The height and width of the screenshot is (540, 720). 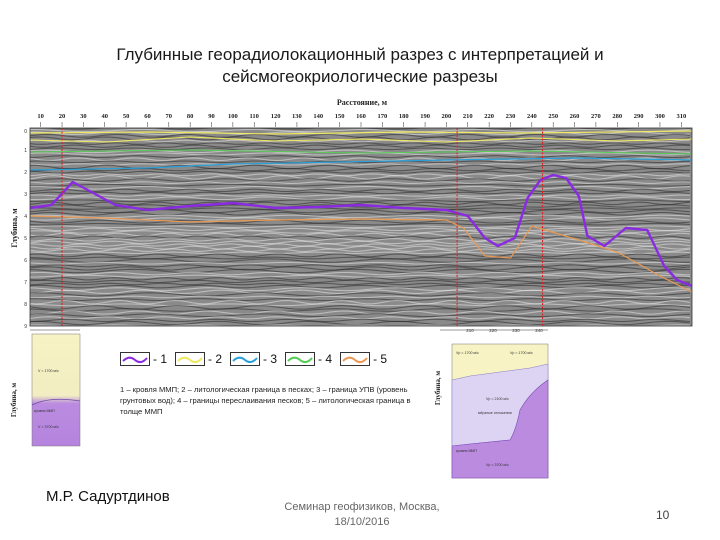 What do you see at coordinates (553, 116) in the screenshot?
I see `x-tick-label: 250` at bounding box center [553, 116].